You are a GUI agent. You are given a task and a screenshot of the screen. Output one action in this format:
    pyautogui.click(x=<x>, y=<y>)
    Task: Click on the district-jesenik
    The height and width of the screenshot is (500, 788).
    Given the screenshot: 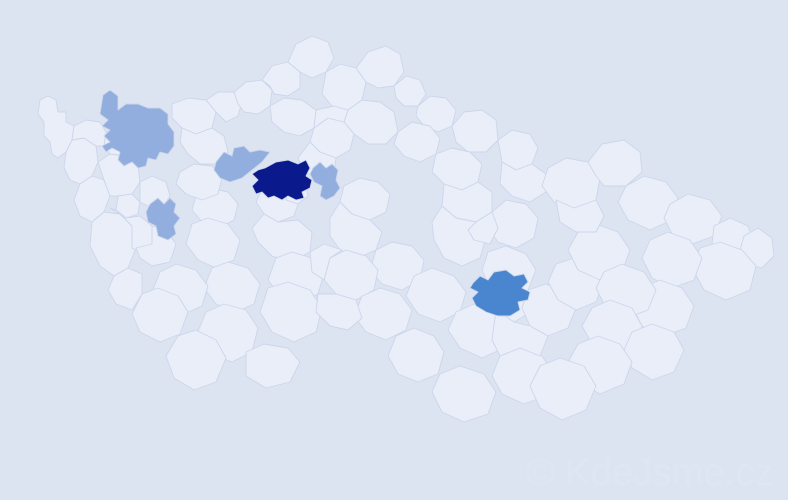 What is the action you would take?
    pyautogui.click(x=615, y=163)
    